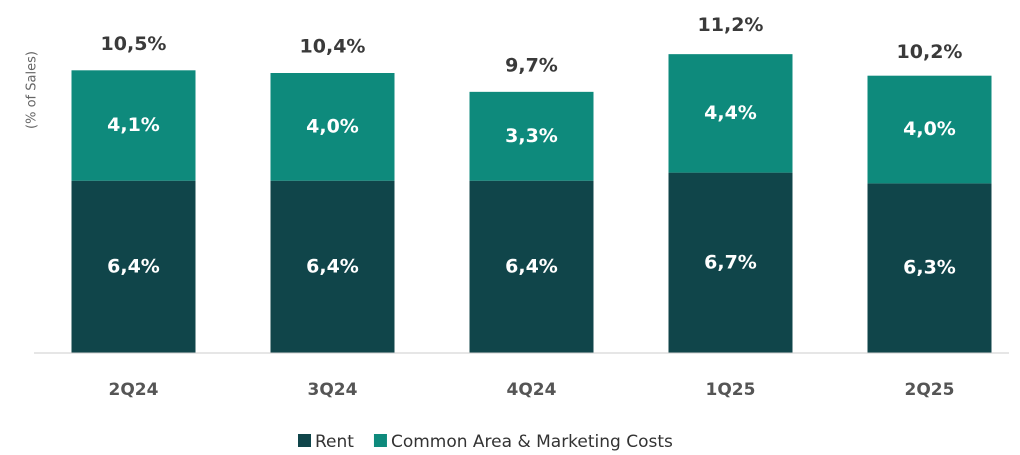 The image size is (1020, 455). I want to click on x-tick-label: 1Q25, so click(731, 390).